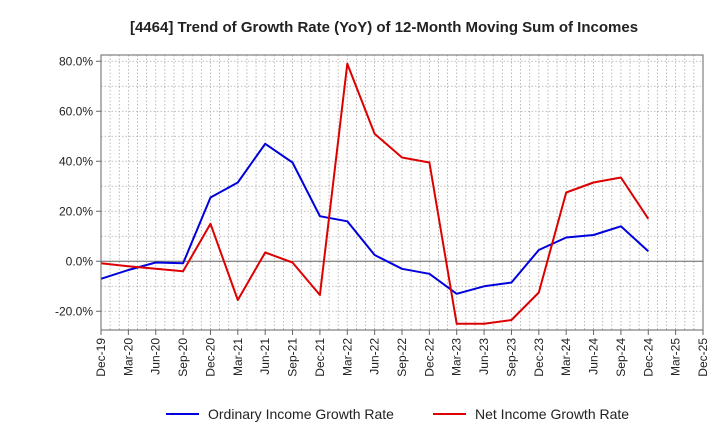  I want to click on x-tick-label: Mar-22, so click(347, 357).